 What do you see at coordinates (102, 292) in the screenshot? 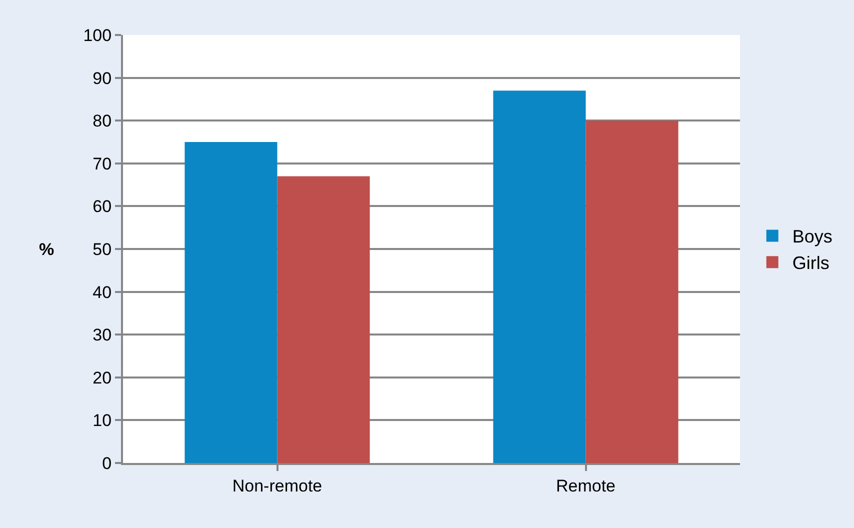
I see `y-tick-label: 40` at bounding box center [102, 292].